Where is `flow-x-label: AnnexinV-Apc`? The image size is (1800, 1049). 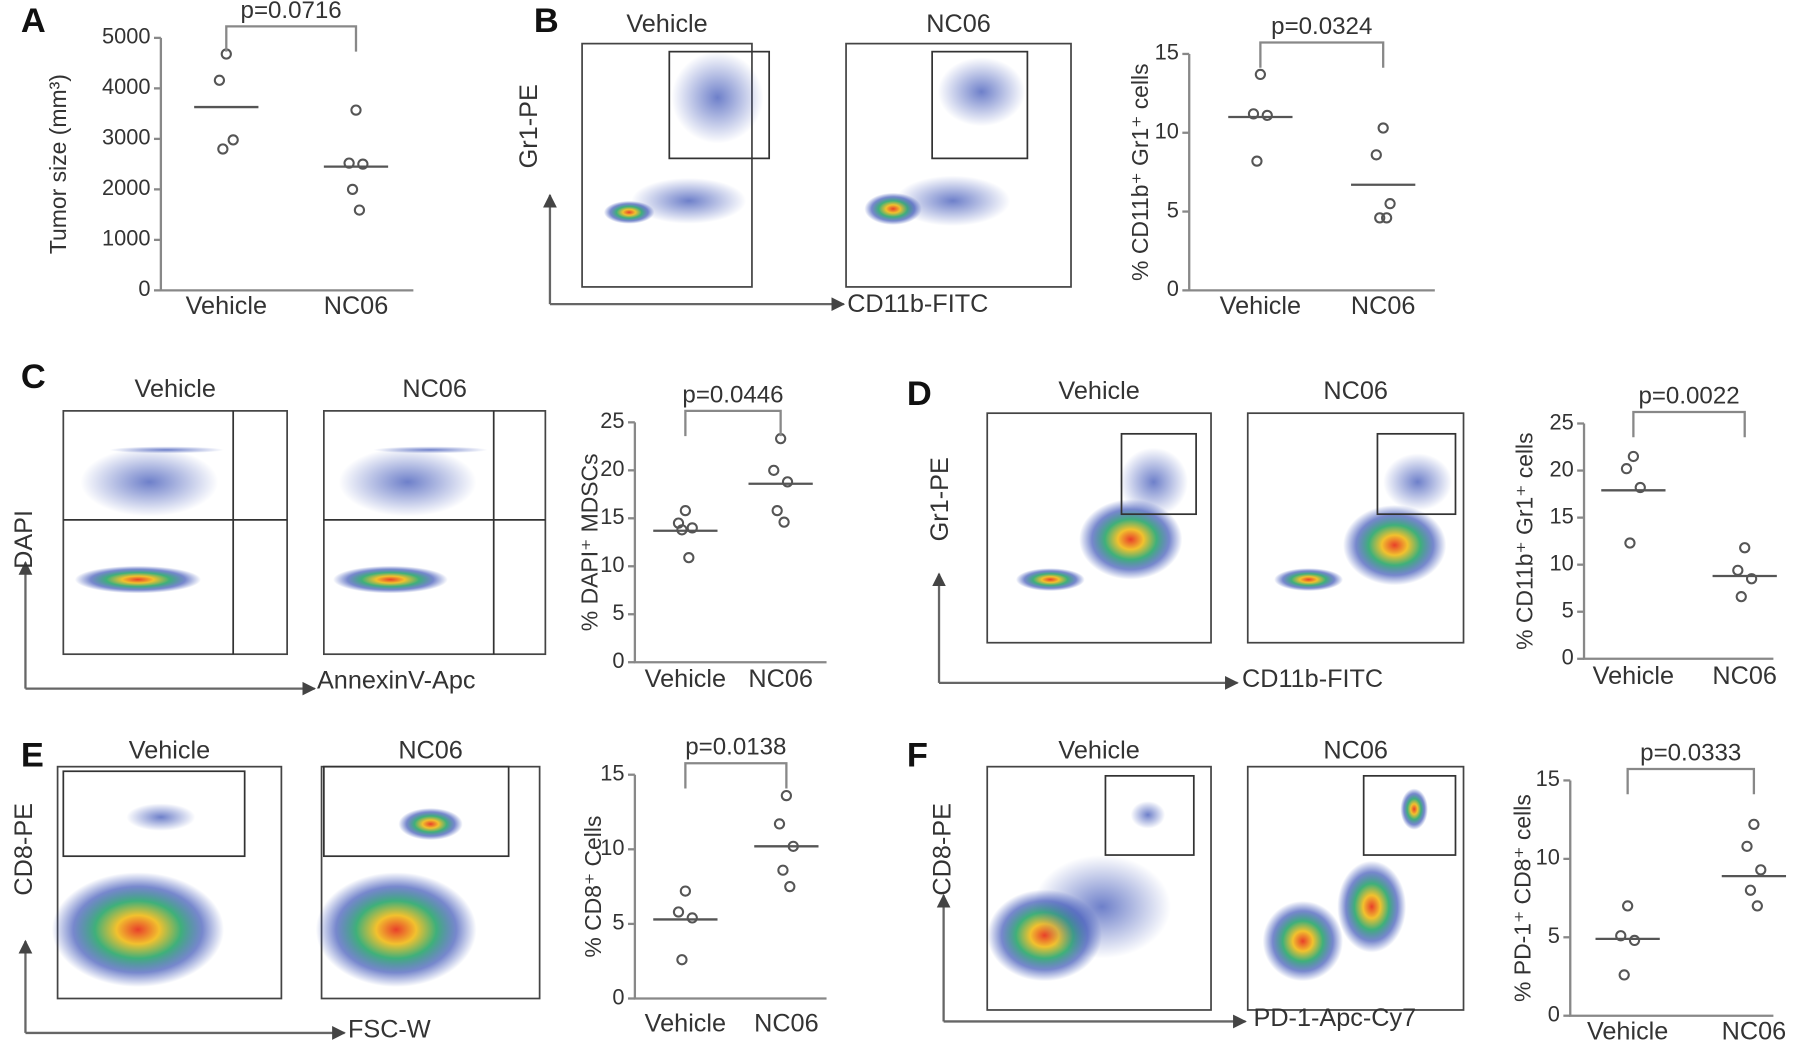
flow-x-label: AnnexinV-Apc is located at coordinates (396, 680).